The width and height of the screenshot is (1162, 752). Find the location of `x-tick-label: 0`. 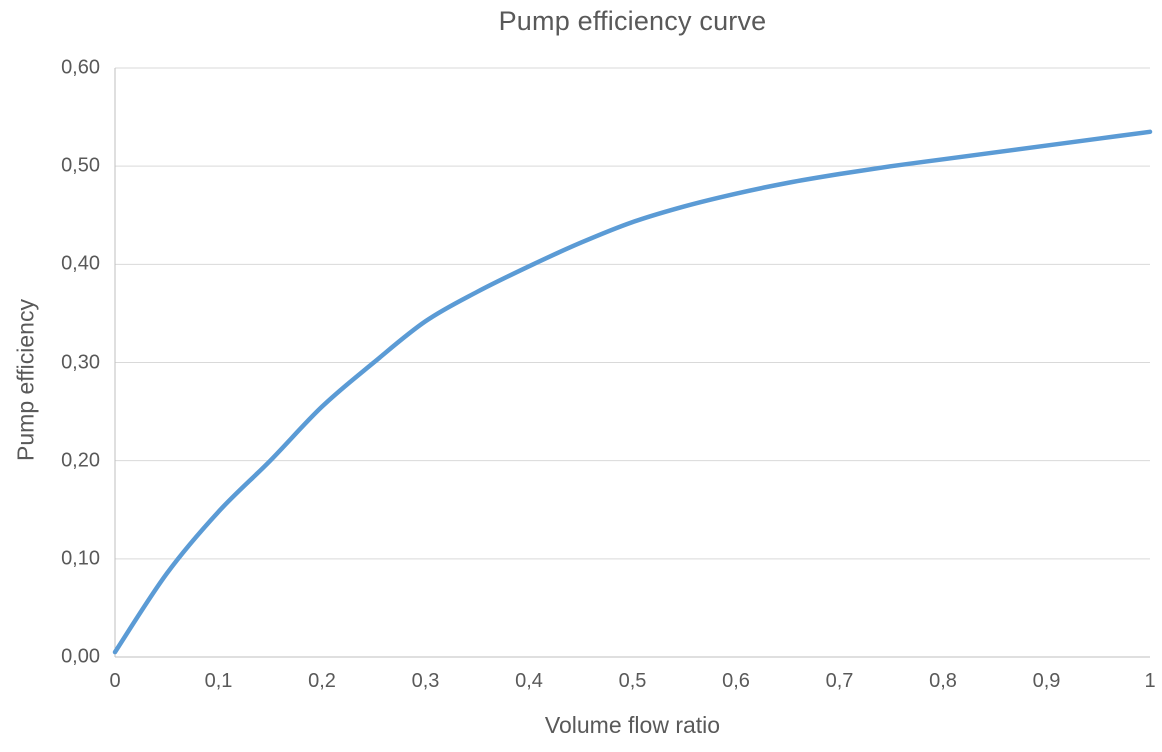

x-tick-label: 0 is located at coordinates (115, 681).